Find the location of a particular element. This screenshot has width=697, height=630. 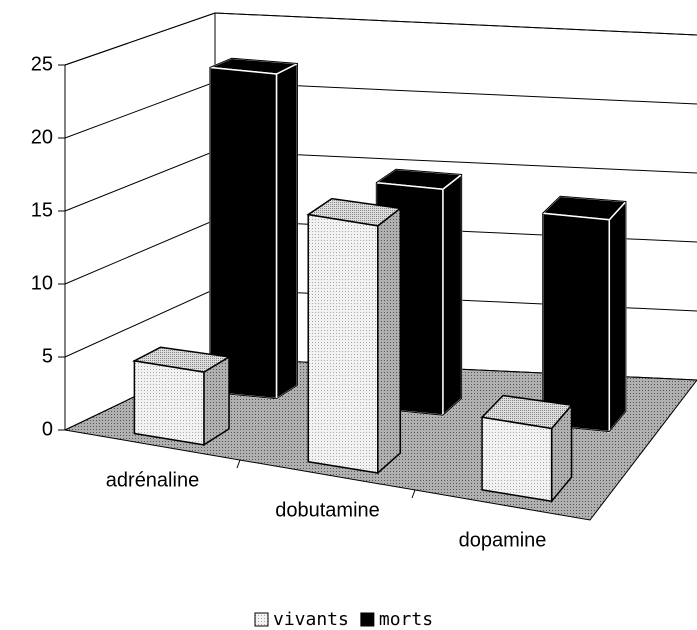

legend-label: morts is located at coordinates (406, 619).